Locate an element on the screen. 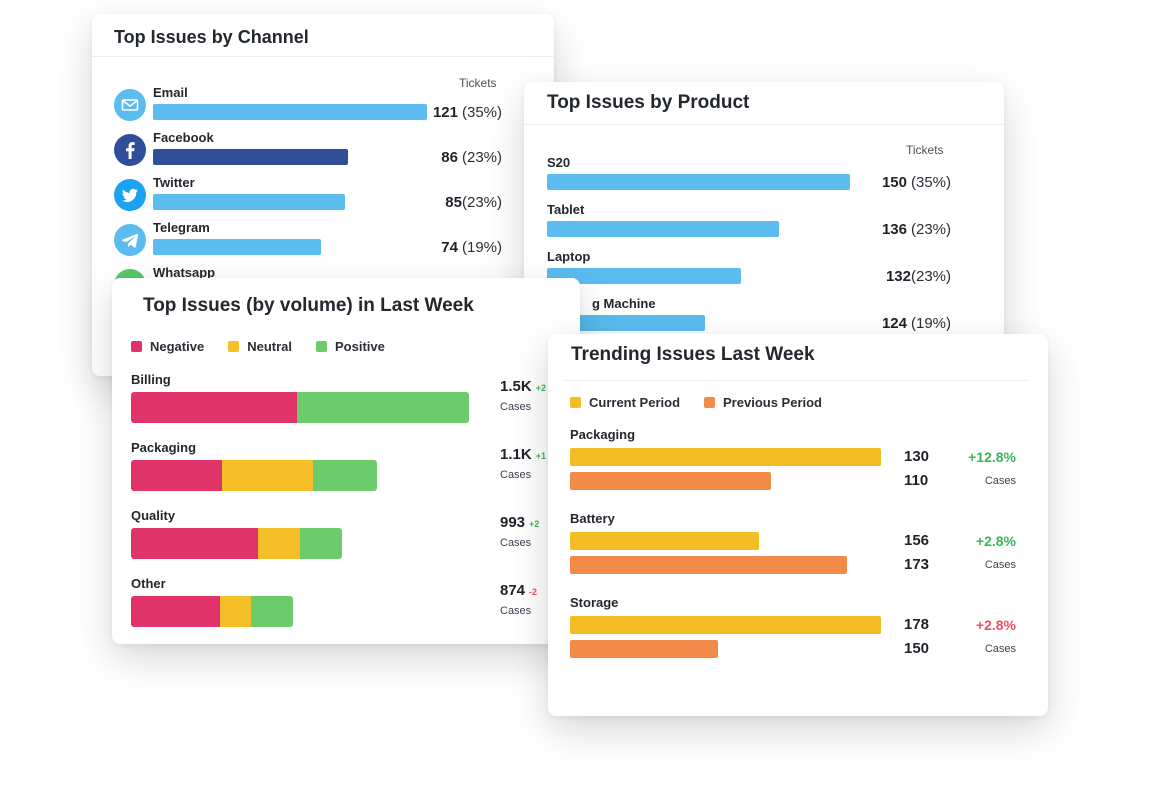 The width and height of the screenshot is (1172, 806). legend-neutral: Neutral is located at coordinates (260, 346).